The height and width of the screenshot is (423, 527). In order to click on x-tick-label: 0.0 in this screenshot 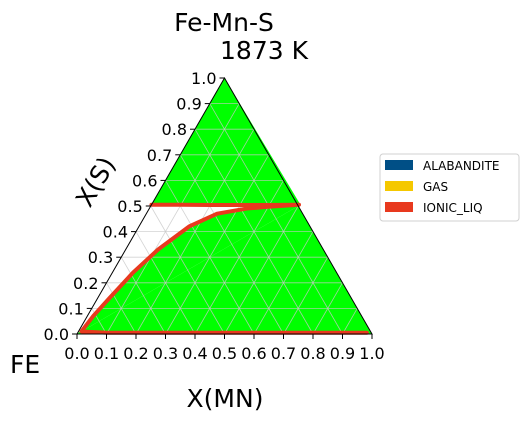, I will do `click(76, 353)`.